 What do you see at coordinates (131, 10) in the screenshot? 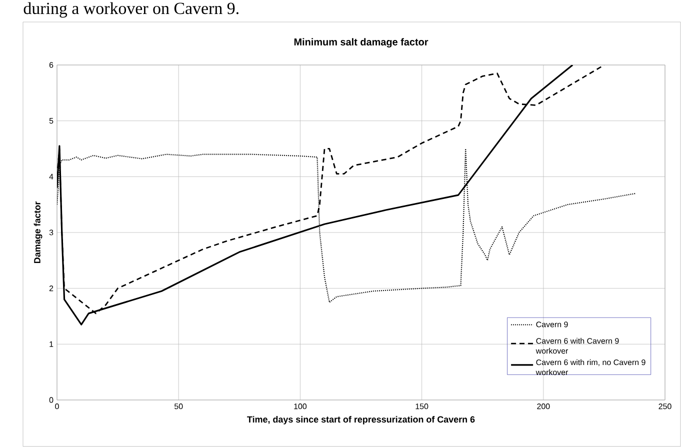
I see `text: during a workover on Cavern 9.` at bounding box center [131, 10].